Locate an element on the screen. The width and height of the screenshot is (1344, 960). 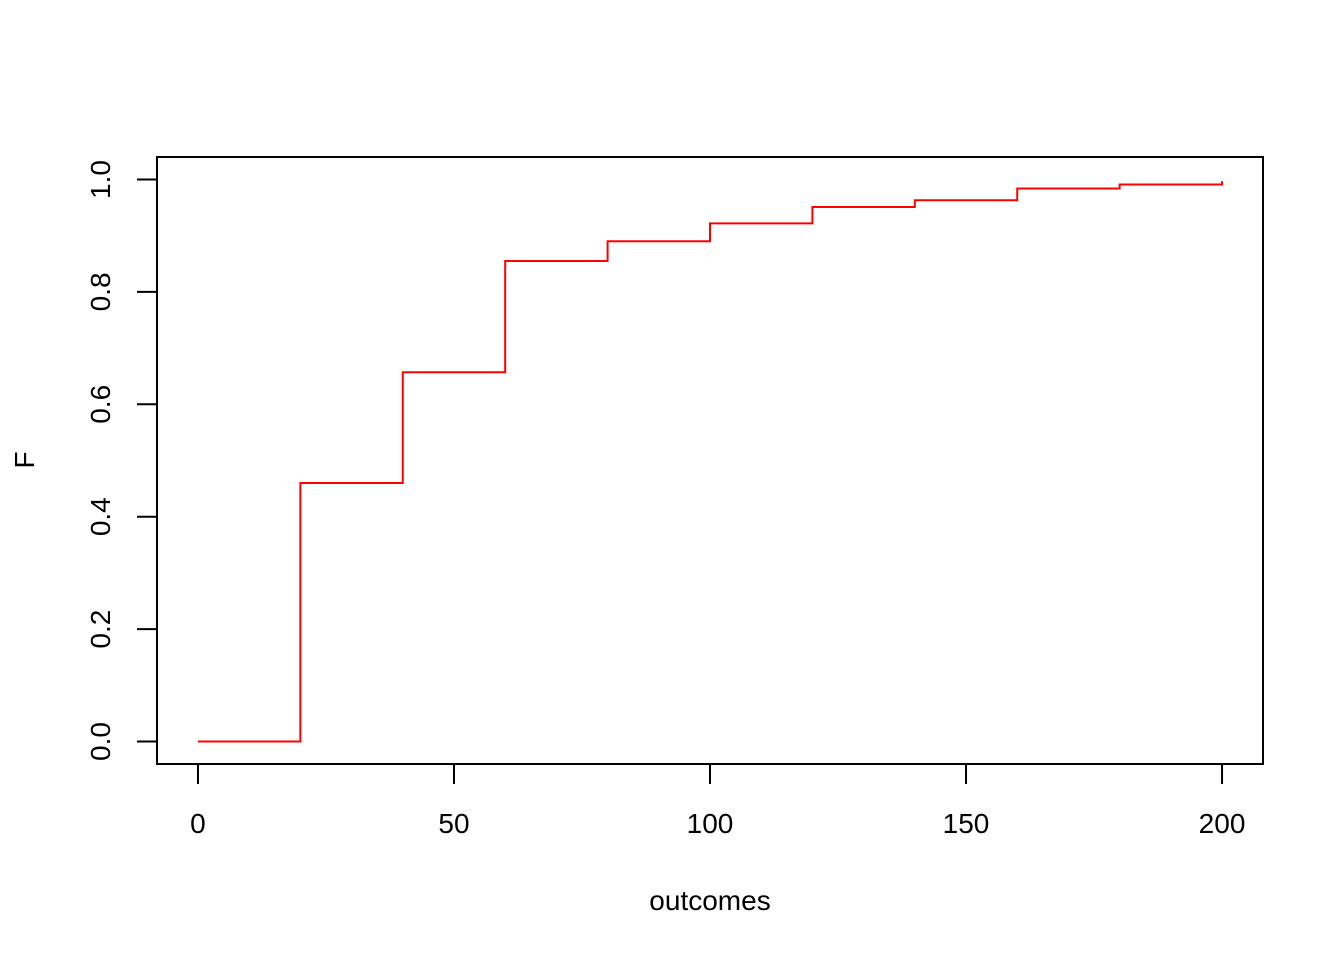
y-tick-label: 1.0 is located at coordinates (100, 179).